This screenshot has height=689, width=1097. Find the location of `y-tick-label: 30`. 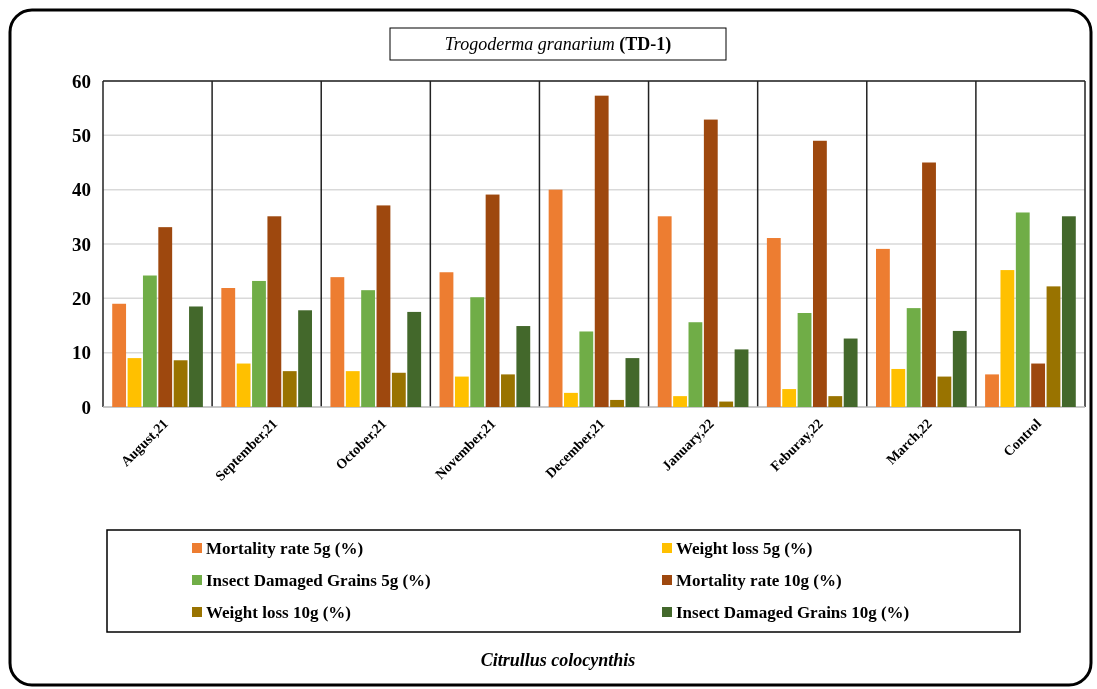

y-tick-label: 30 is located at coordinates (81, 244).